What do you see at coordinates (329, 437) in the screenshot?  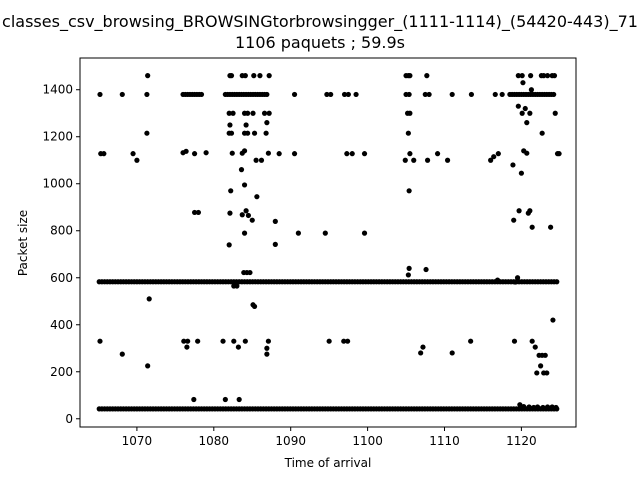 I see `x-axis-ticks: 1070 1080 1090 1100 1110 1120` at bounding box center [329, 437].